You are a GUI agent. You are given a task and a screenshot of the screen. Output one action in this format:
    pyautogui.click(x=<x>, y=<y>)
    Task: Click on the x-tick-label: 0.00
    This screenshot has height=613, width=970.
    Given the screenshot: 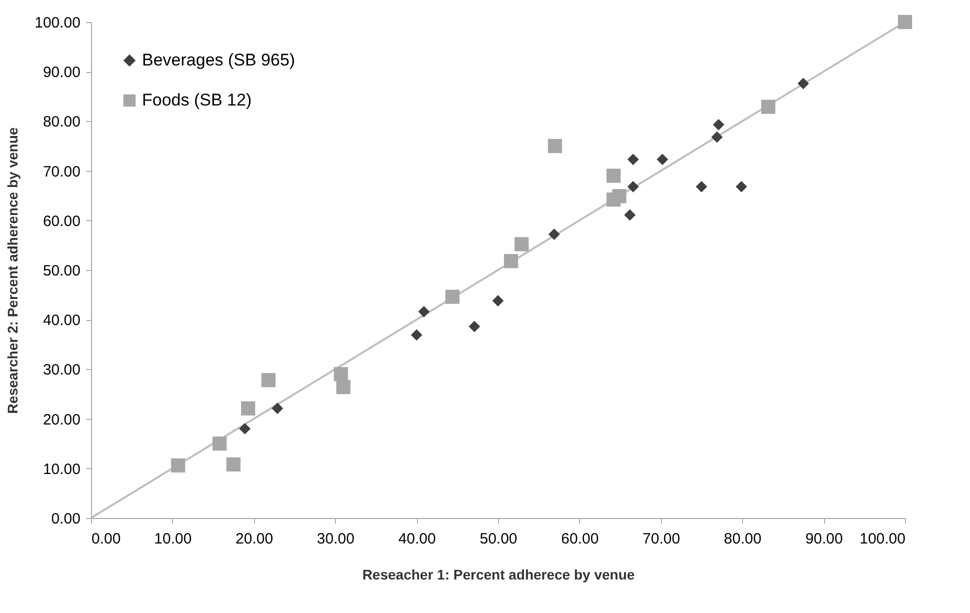 What is the action you would take?
    pyautogui.click(x=106, y=539)
    